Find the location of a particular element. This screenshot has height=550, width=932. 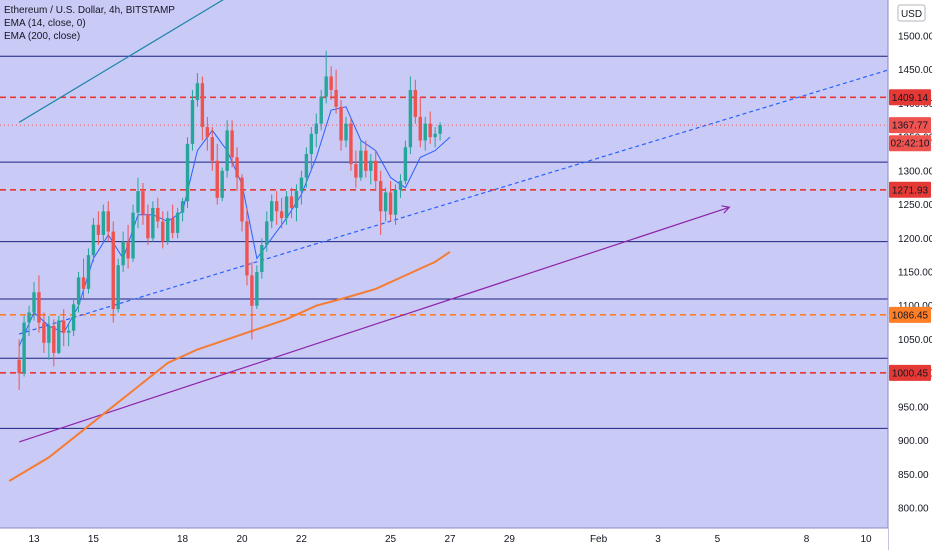

price-tag-label: 02:42:10 is located at coordinates (910, 144).